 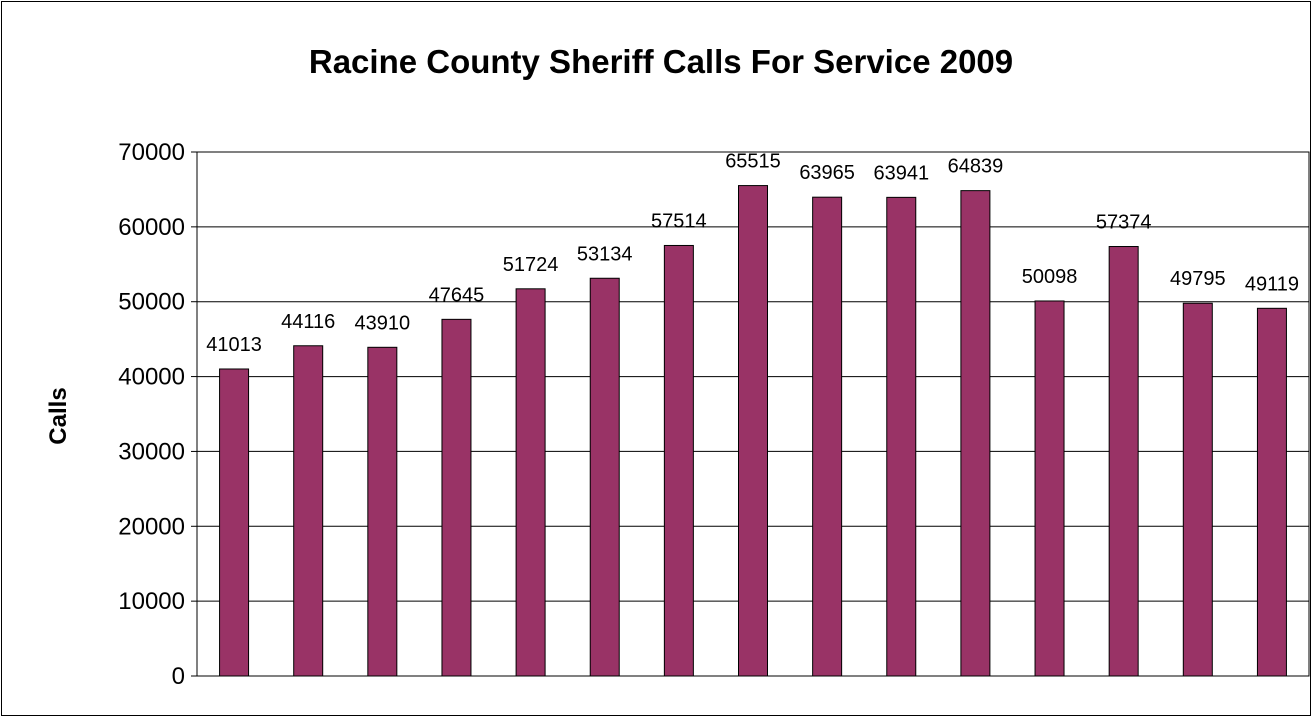 What do you see at coordinates (1050, 277) in the screenshot?
I see `data-label: 50098` at bounding box center [1050, 277].